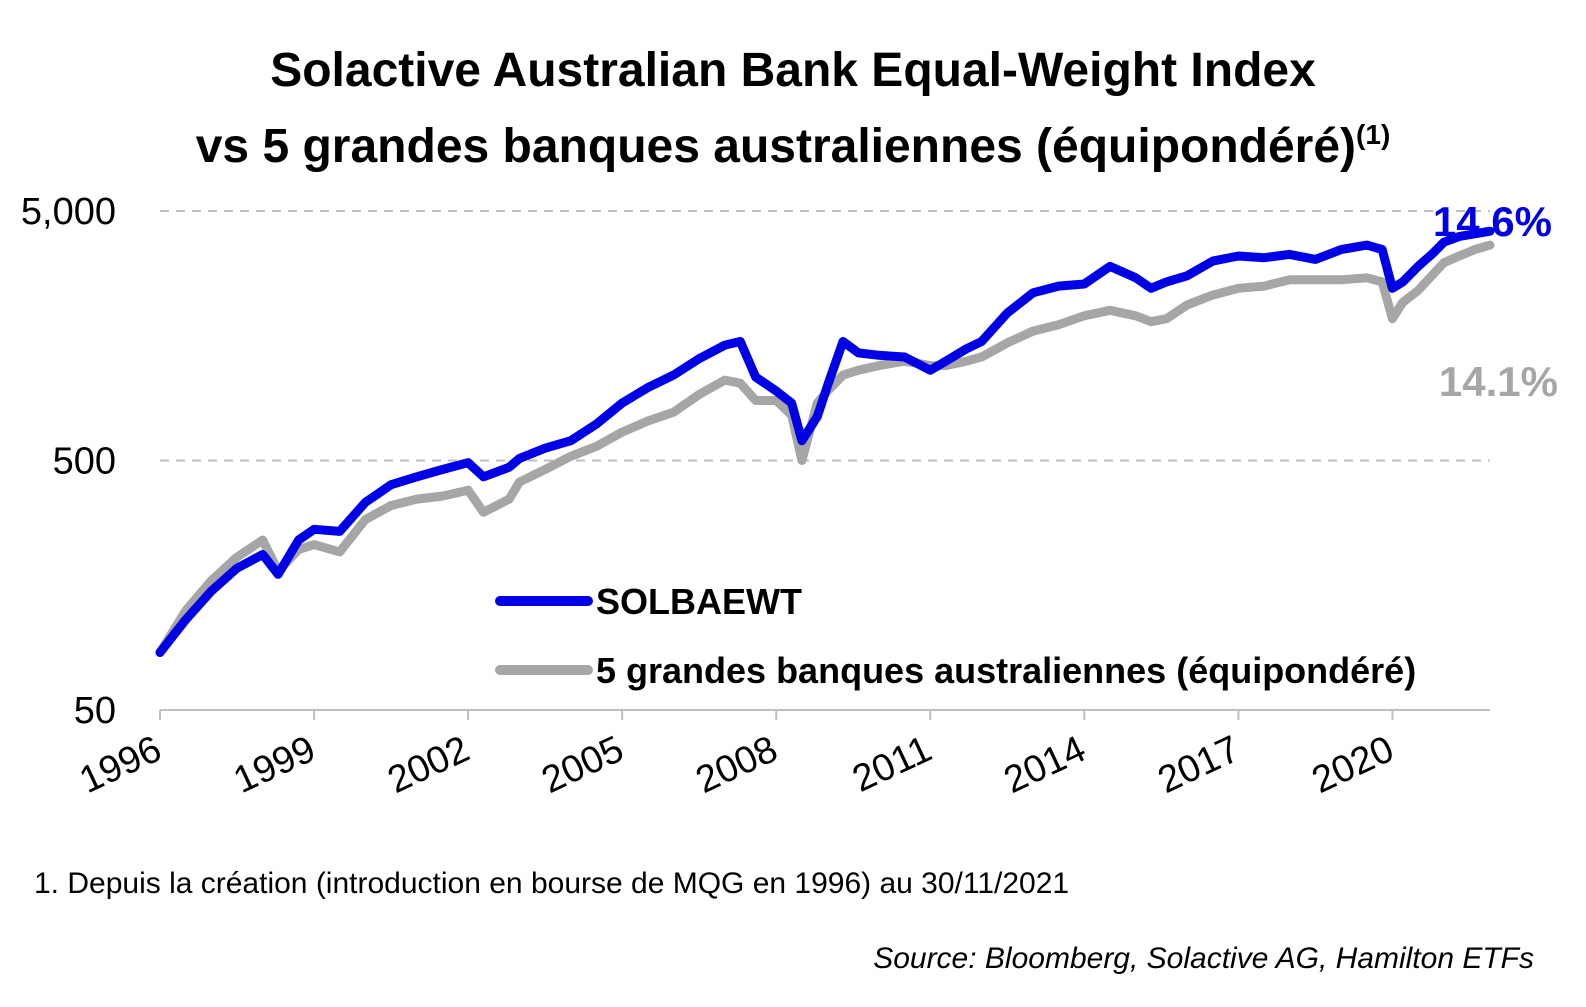  What do you see at coordinates (1353, 765) in the screenshot?
I see `x-tick-label-2020: 2020` at bounding box center [1353, 765].